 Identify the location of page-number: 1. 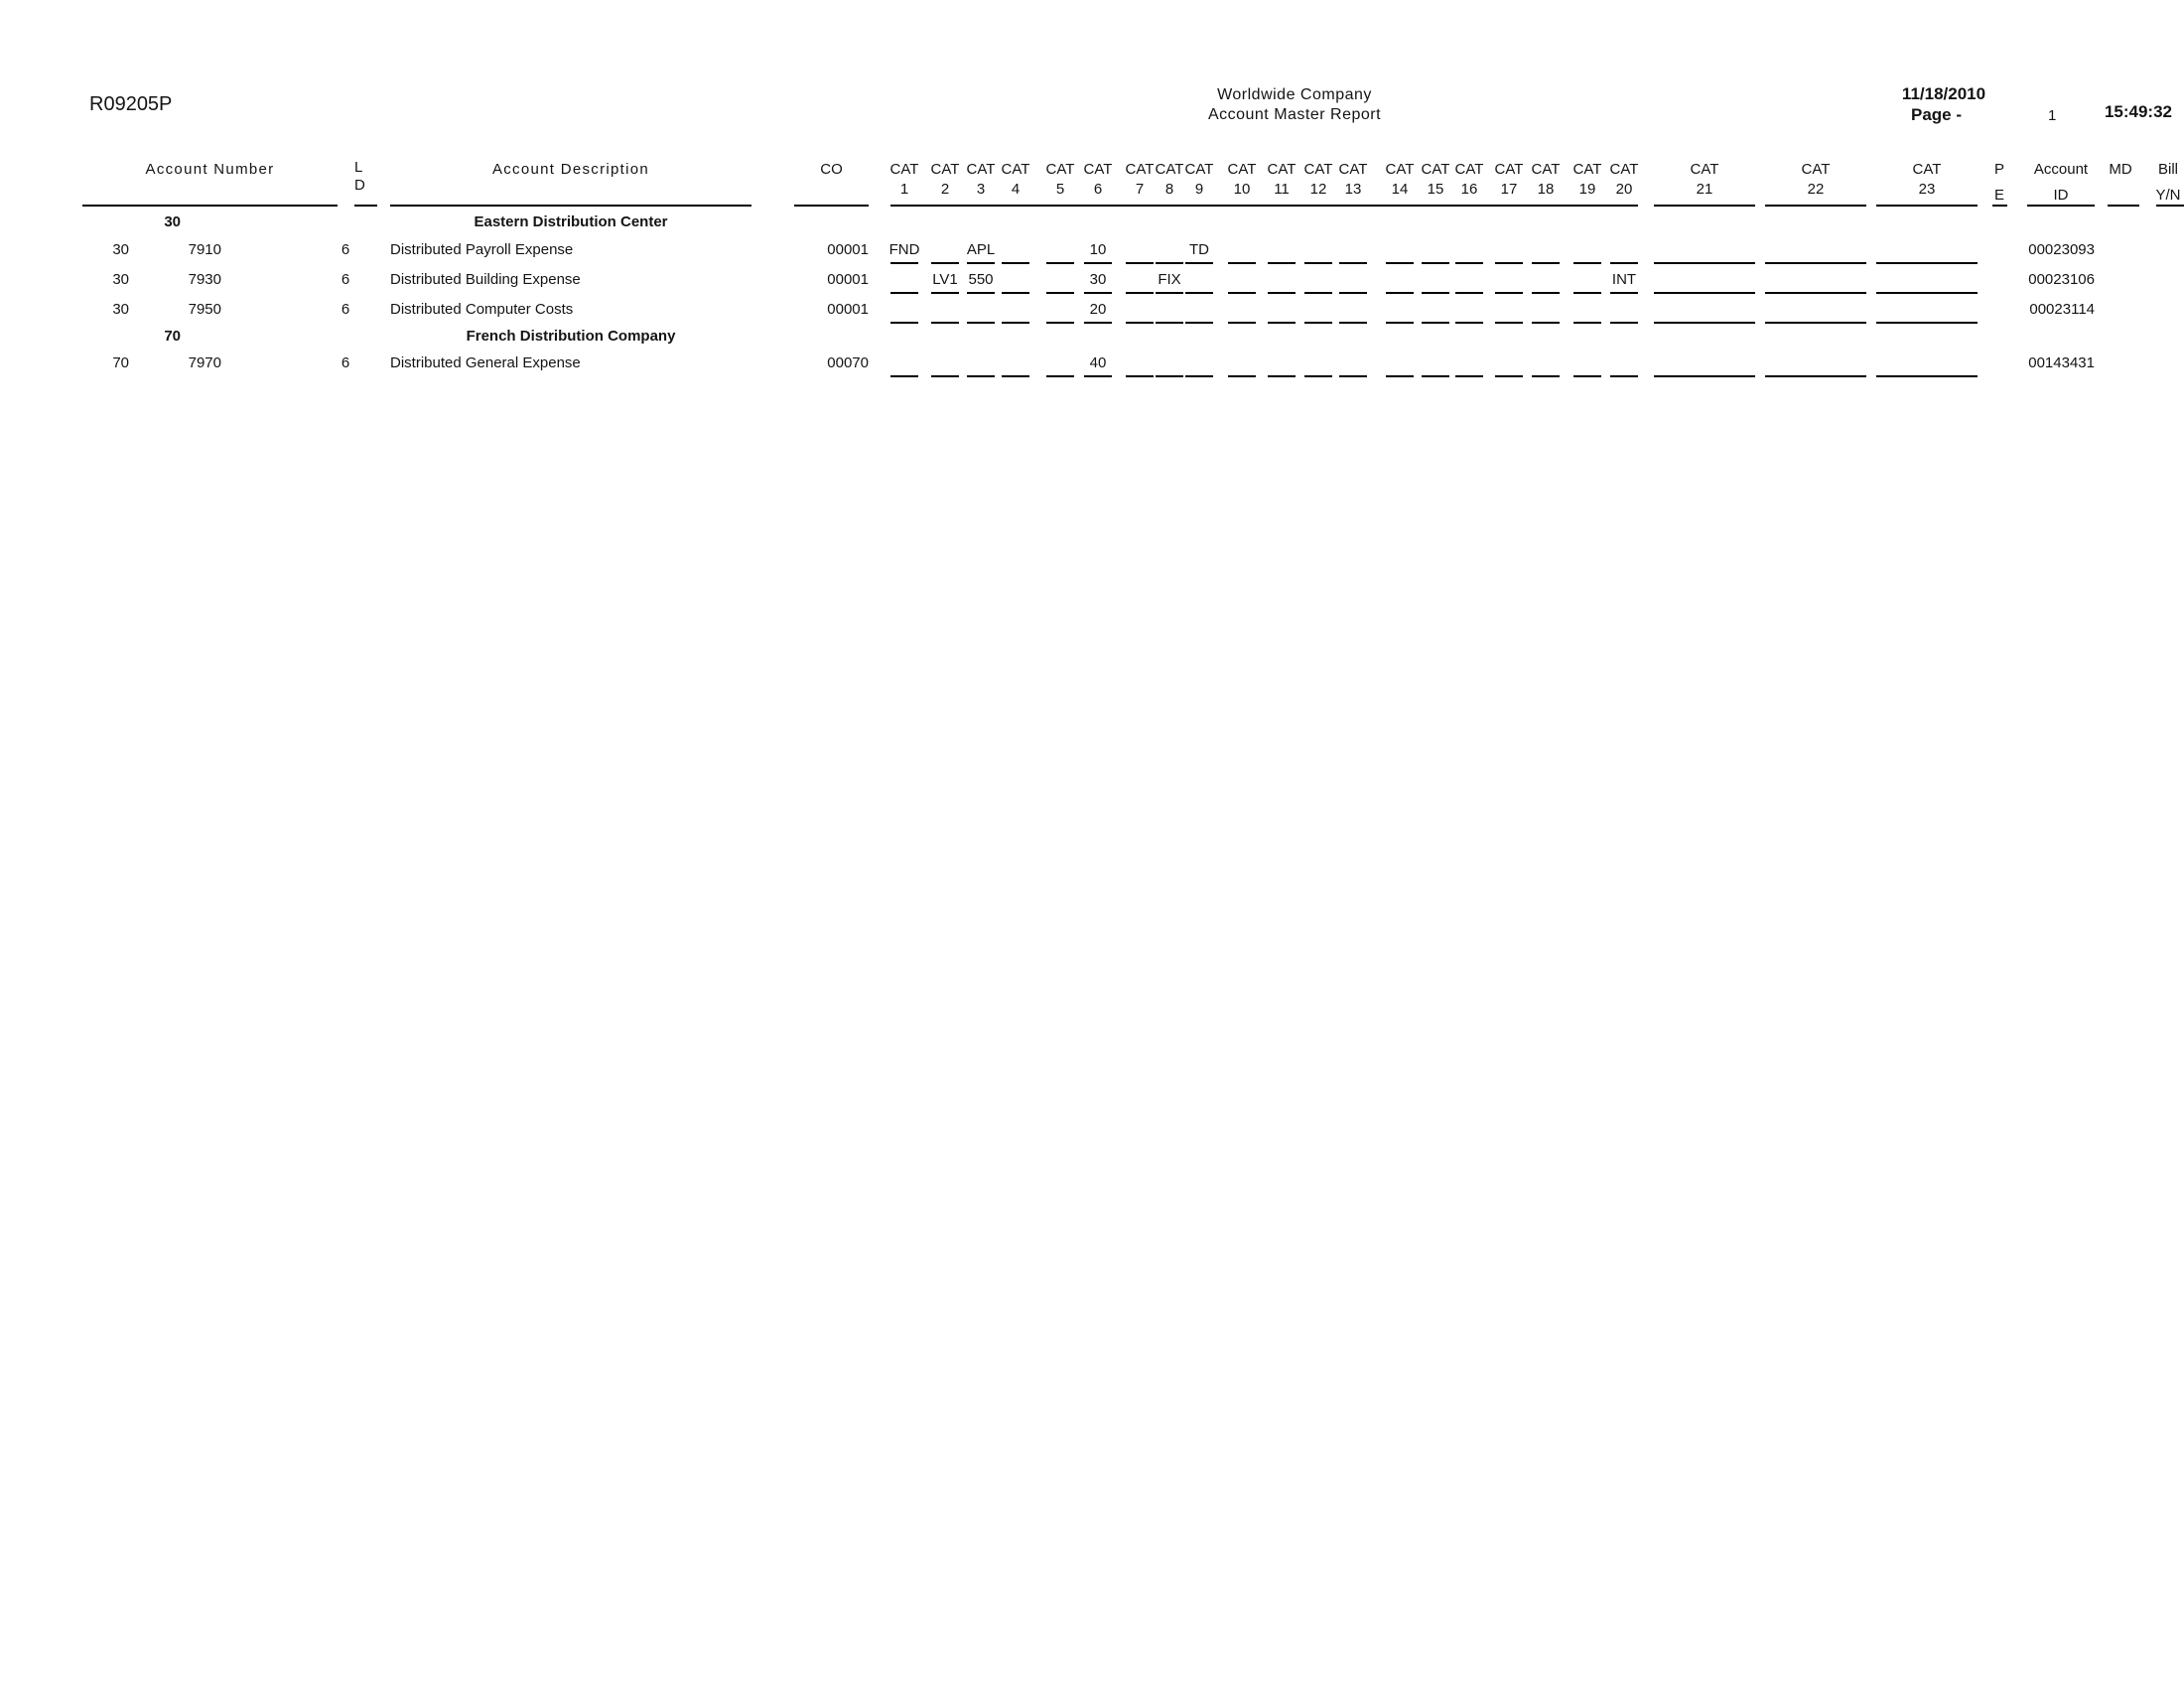
(2052, 115).